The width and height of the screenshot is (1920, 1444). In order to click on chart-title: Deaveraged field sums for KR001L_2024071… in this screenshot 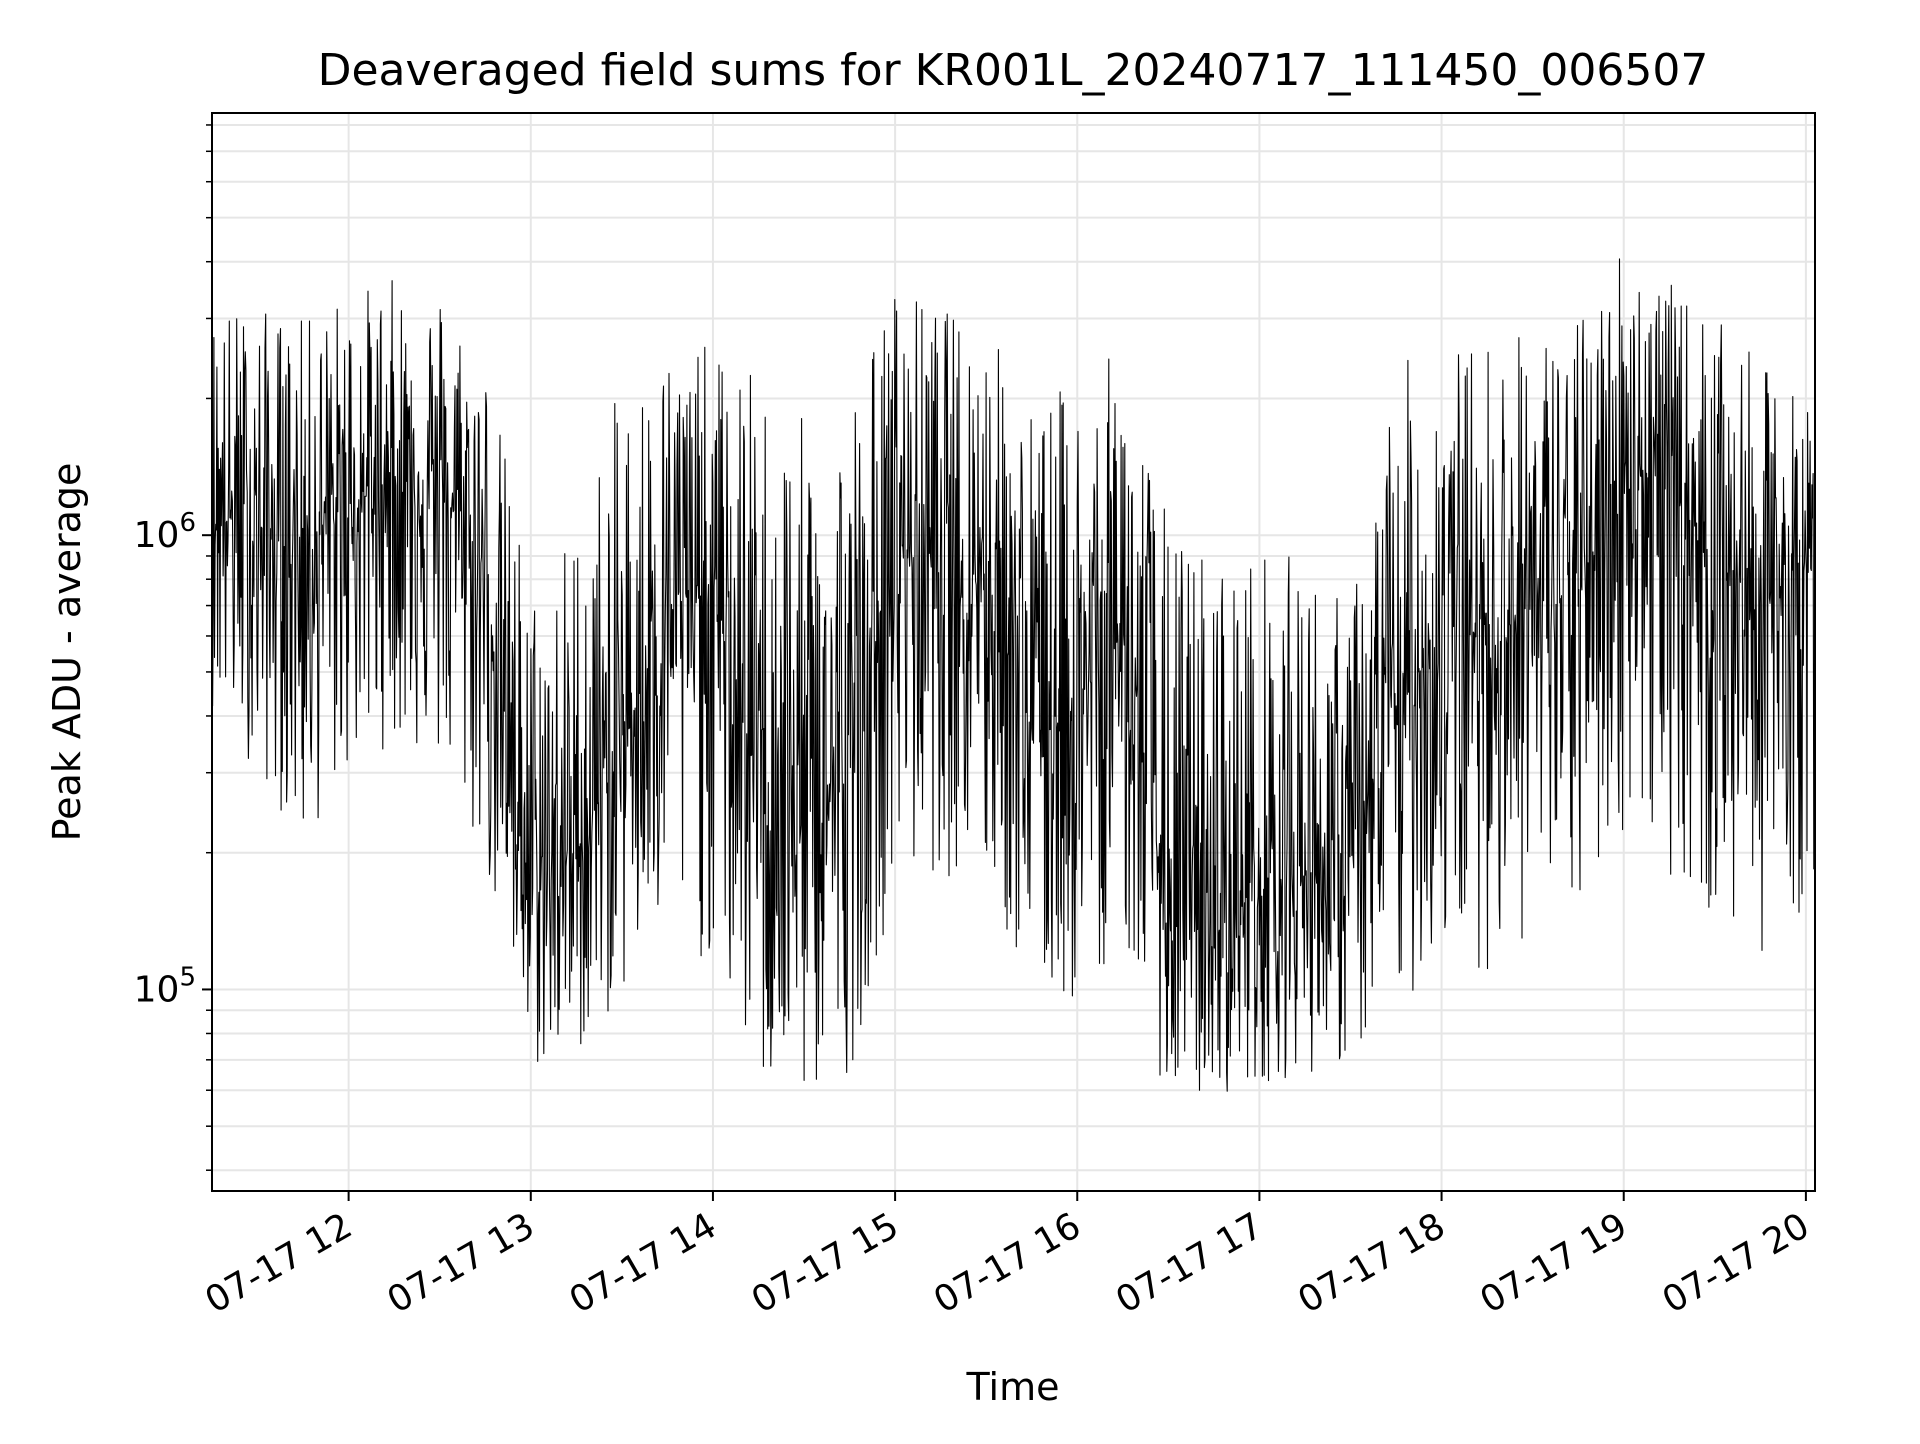, I will do `click(1013, 70)`.